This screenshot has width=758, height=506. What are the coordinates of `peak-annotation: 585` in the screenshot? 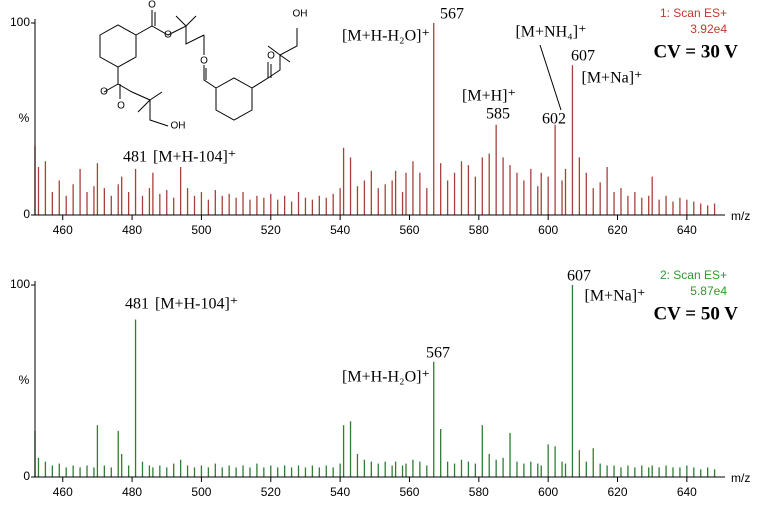 It's located at (498, 114).